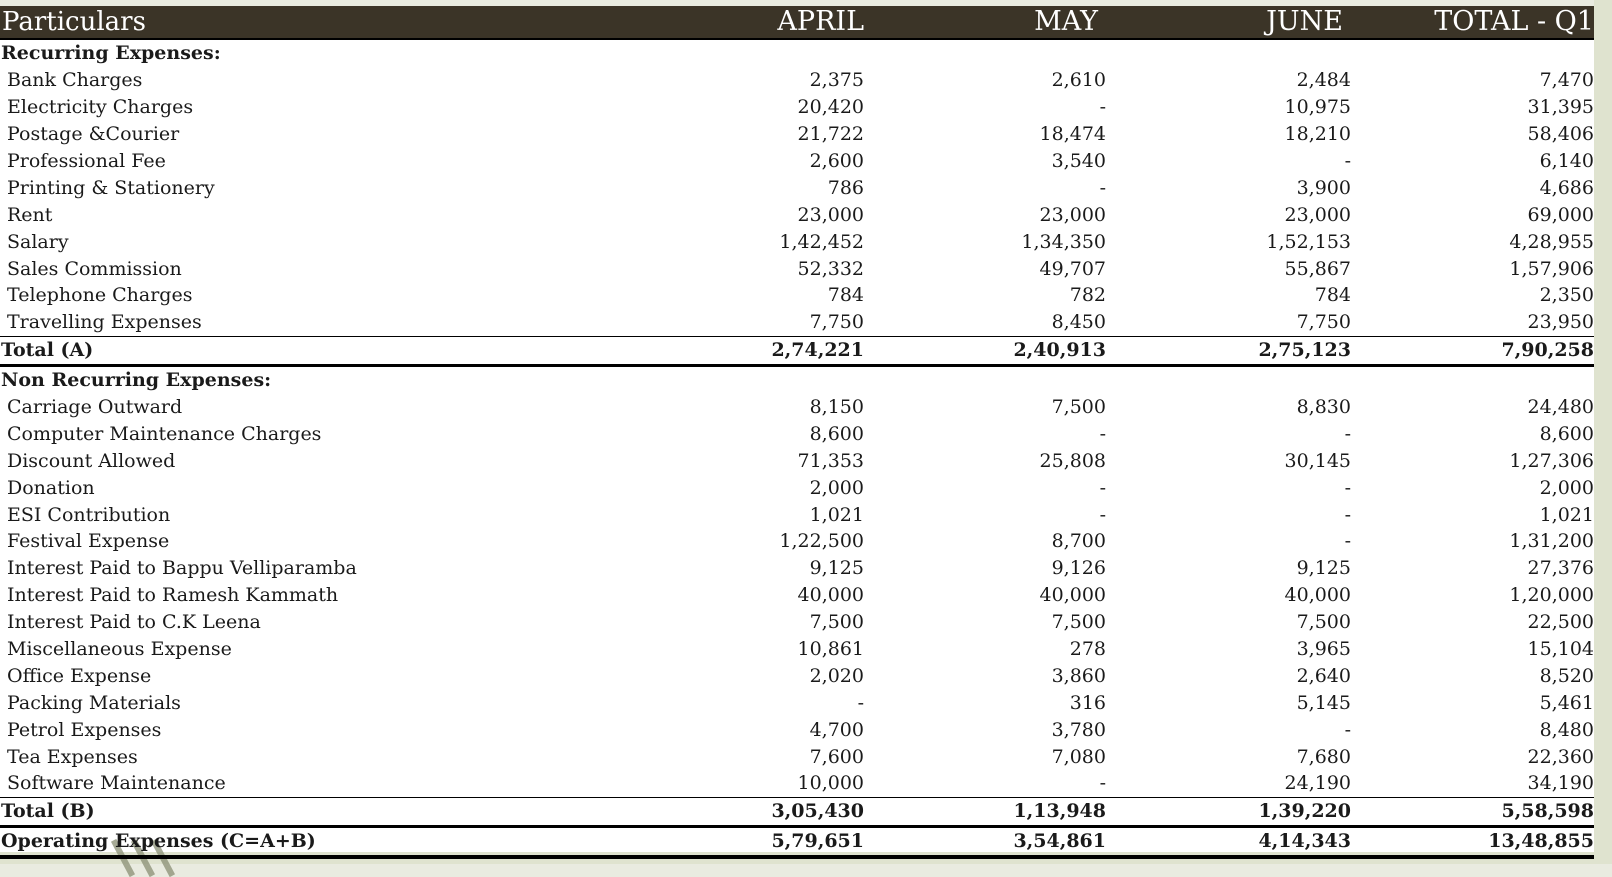  Describe the element at coordinates (51, 487) in the screenshot. I see `row-label: Donation` at that location.